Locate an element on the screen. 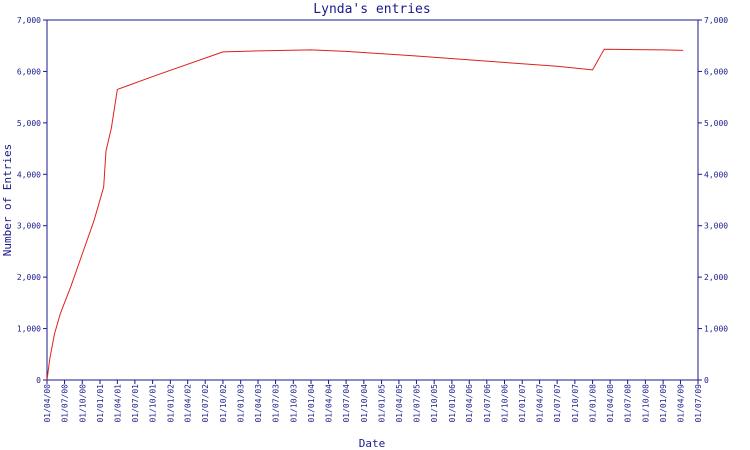 The width and height of the screenshot is (750, 450). x-tick-label: 01/10/05 is located at coordinates (434, 403).